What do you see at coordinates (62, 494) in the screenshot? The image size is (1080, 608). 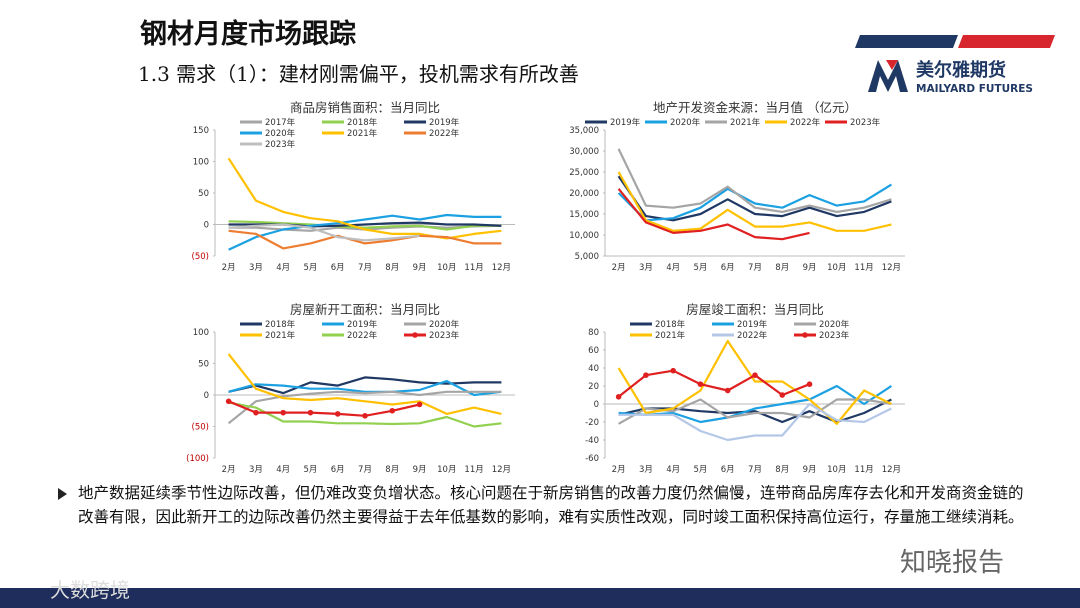 I see `bullet` at bounding box center [62, 494].